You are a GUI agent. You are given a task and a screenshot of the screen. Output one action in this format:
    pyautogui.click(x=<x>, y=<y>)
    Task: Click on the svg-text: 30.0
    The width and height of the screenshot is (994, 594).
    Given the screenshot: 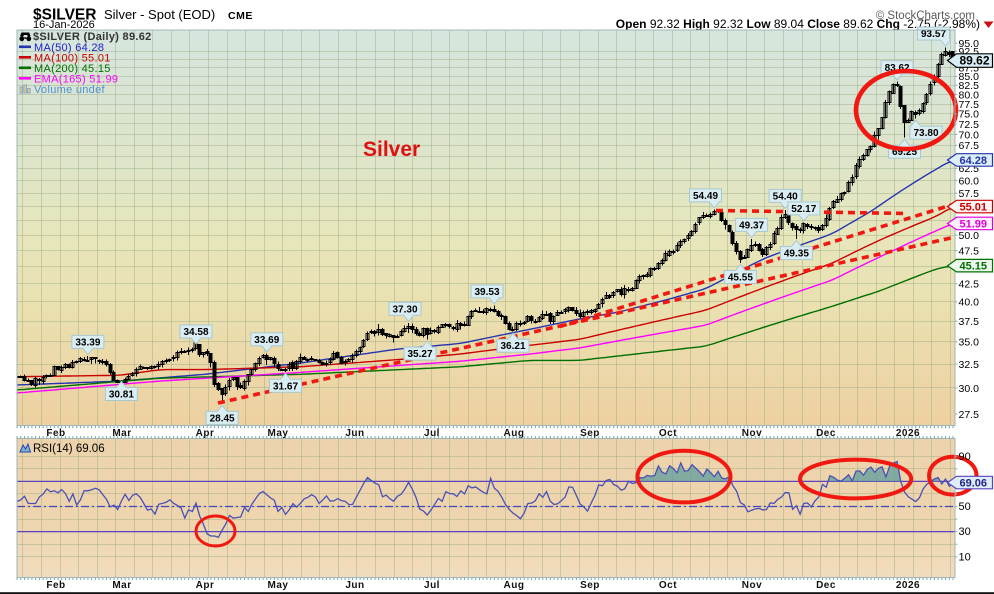 What is the action you would take?
    pyautogui.click(x=969, y=389)
    